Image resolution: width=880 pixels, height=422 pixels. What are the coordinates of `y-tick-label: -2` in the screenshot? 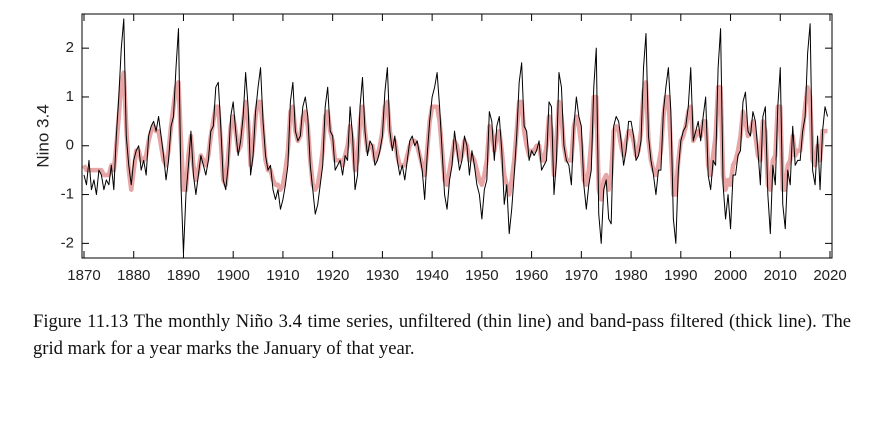 It's located at (67, 242).